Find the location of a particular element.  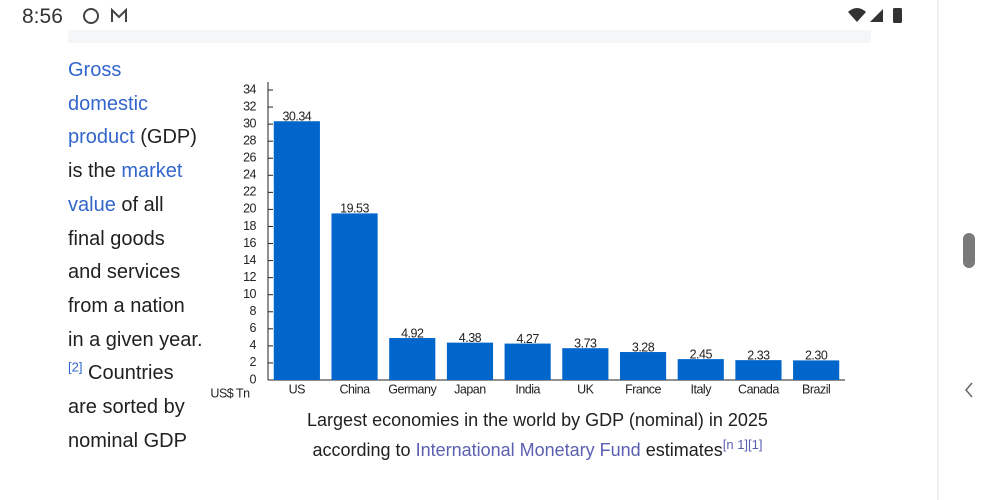

y-tick-label: 22 is located at coordinates (249, 192).